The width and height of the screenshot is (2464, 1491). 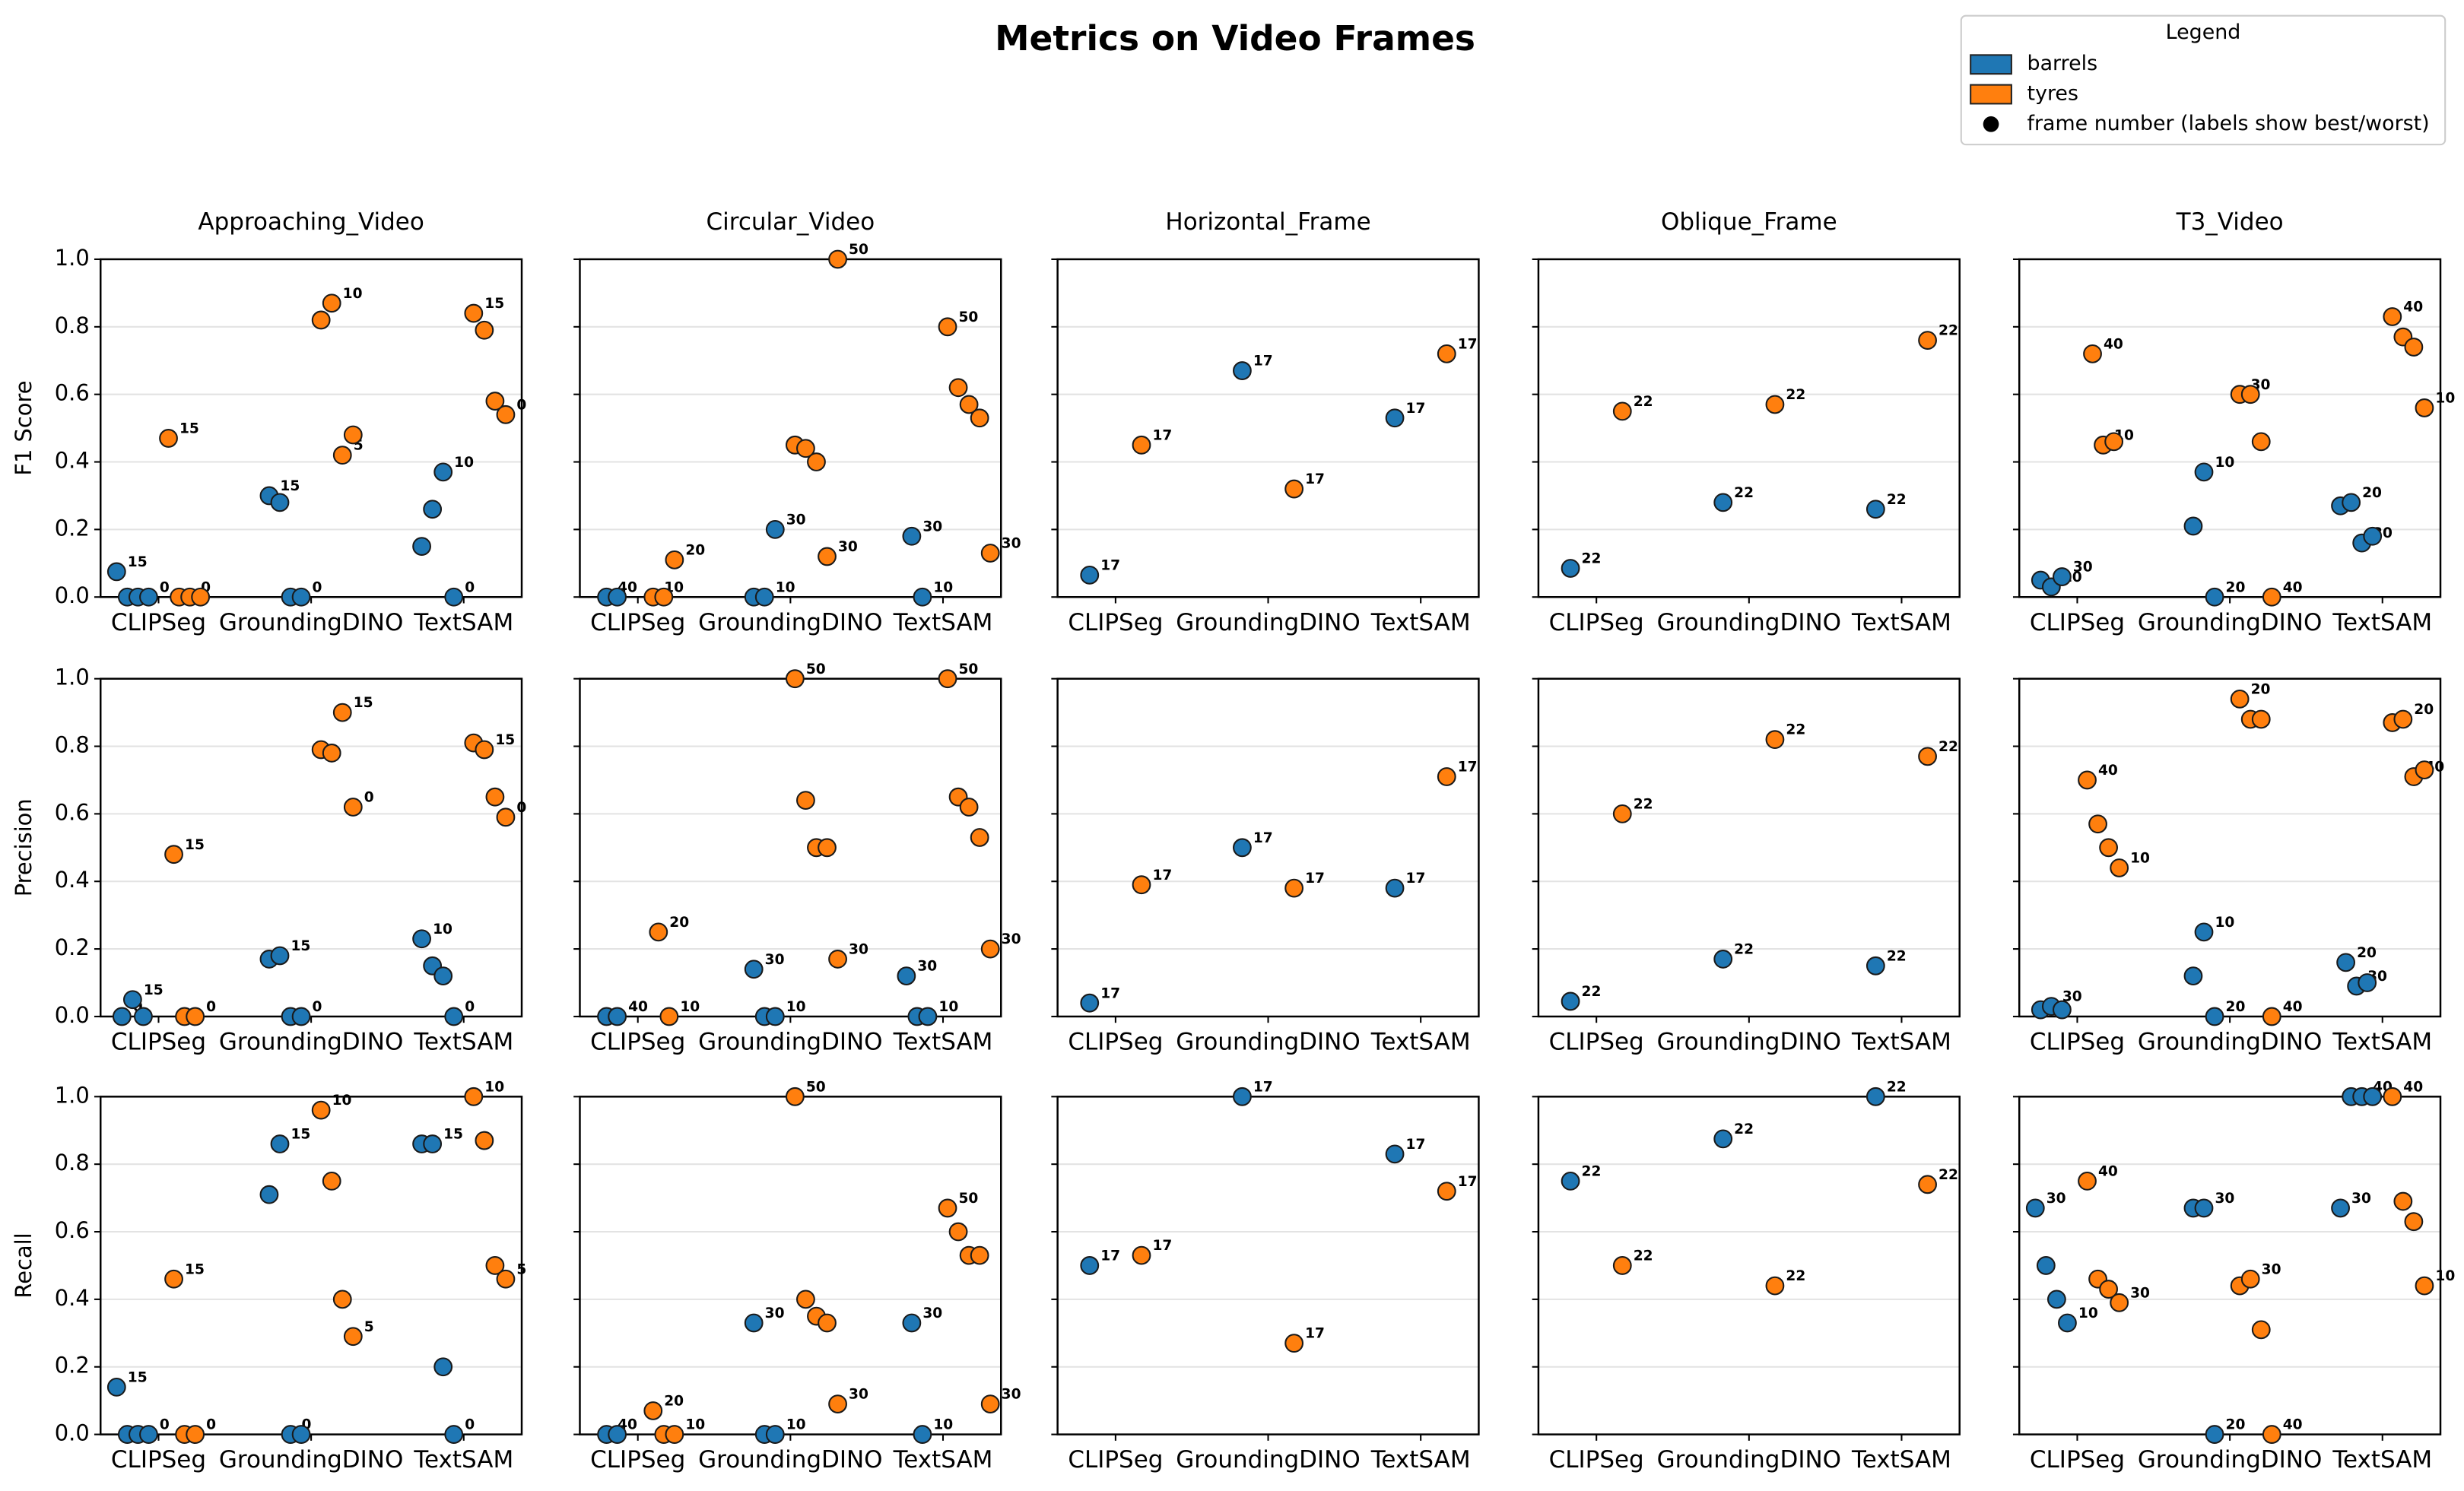 What do you see at coordinates (72, 880) in the screenshot?
I see `y-tick-label: 0.4` at bounding box center [72, 880].